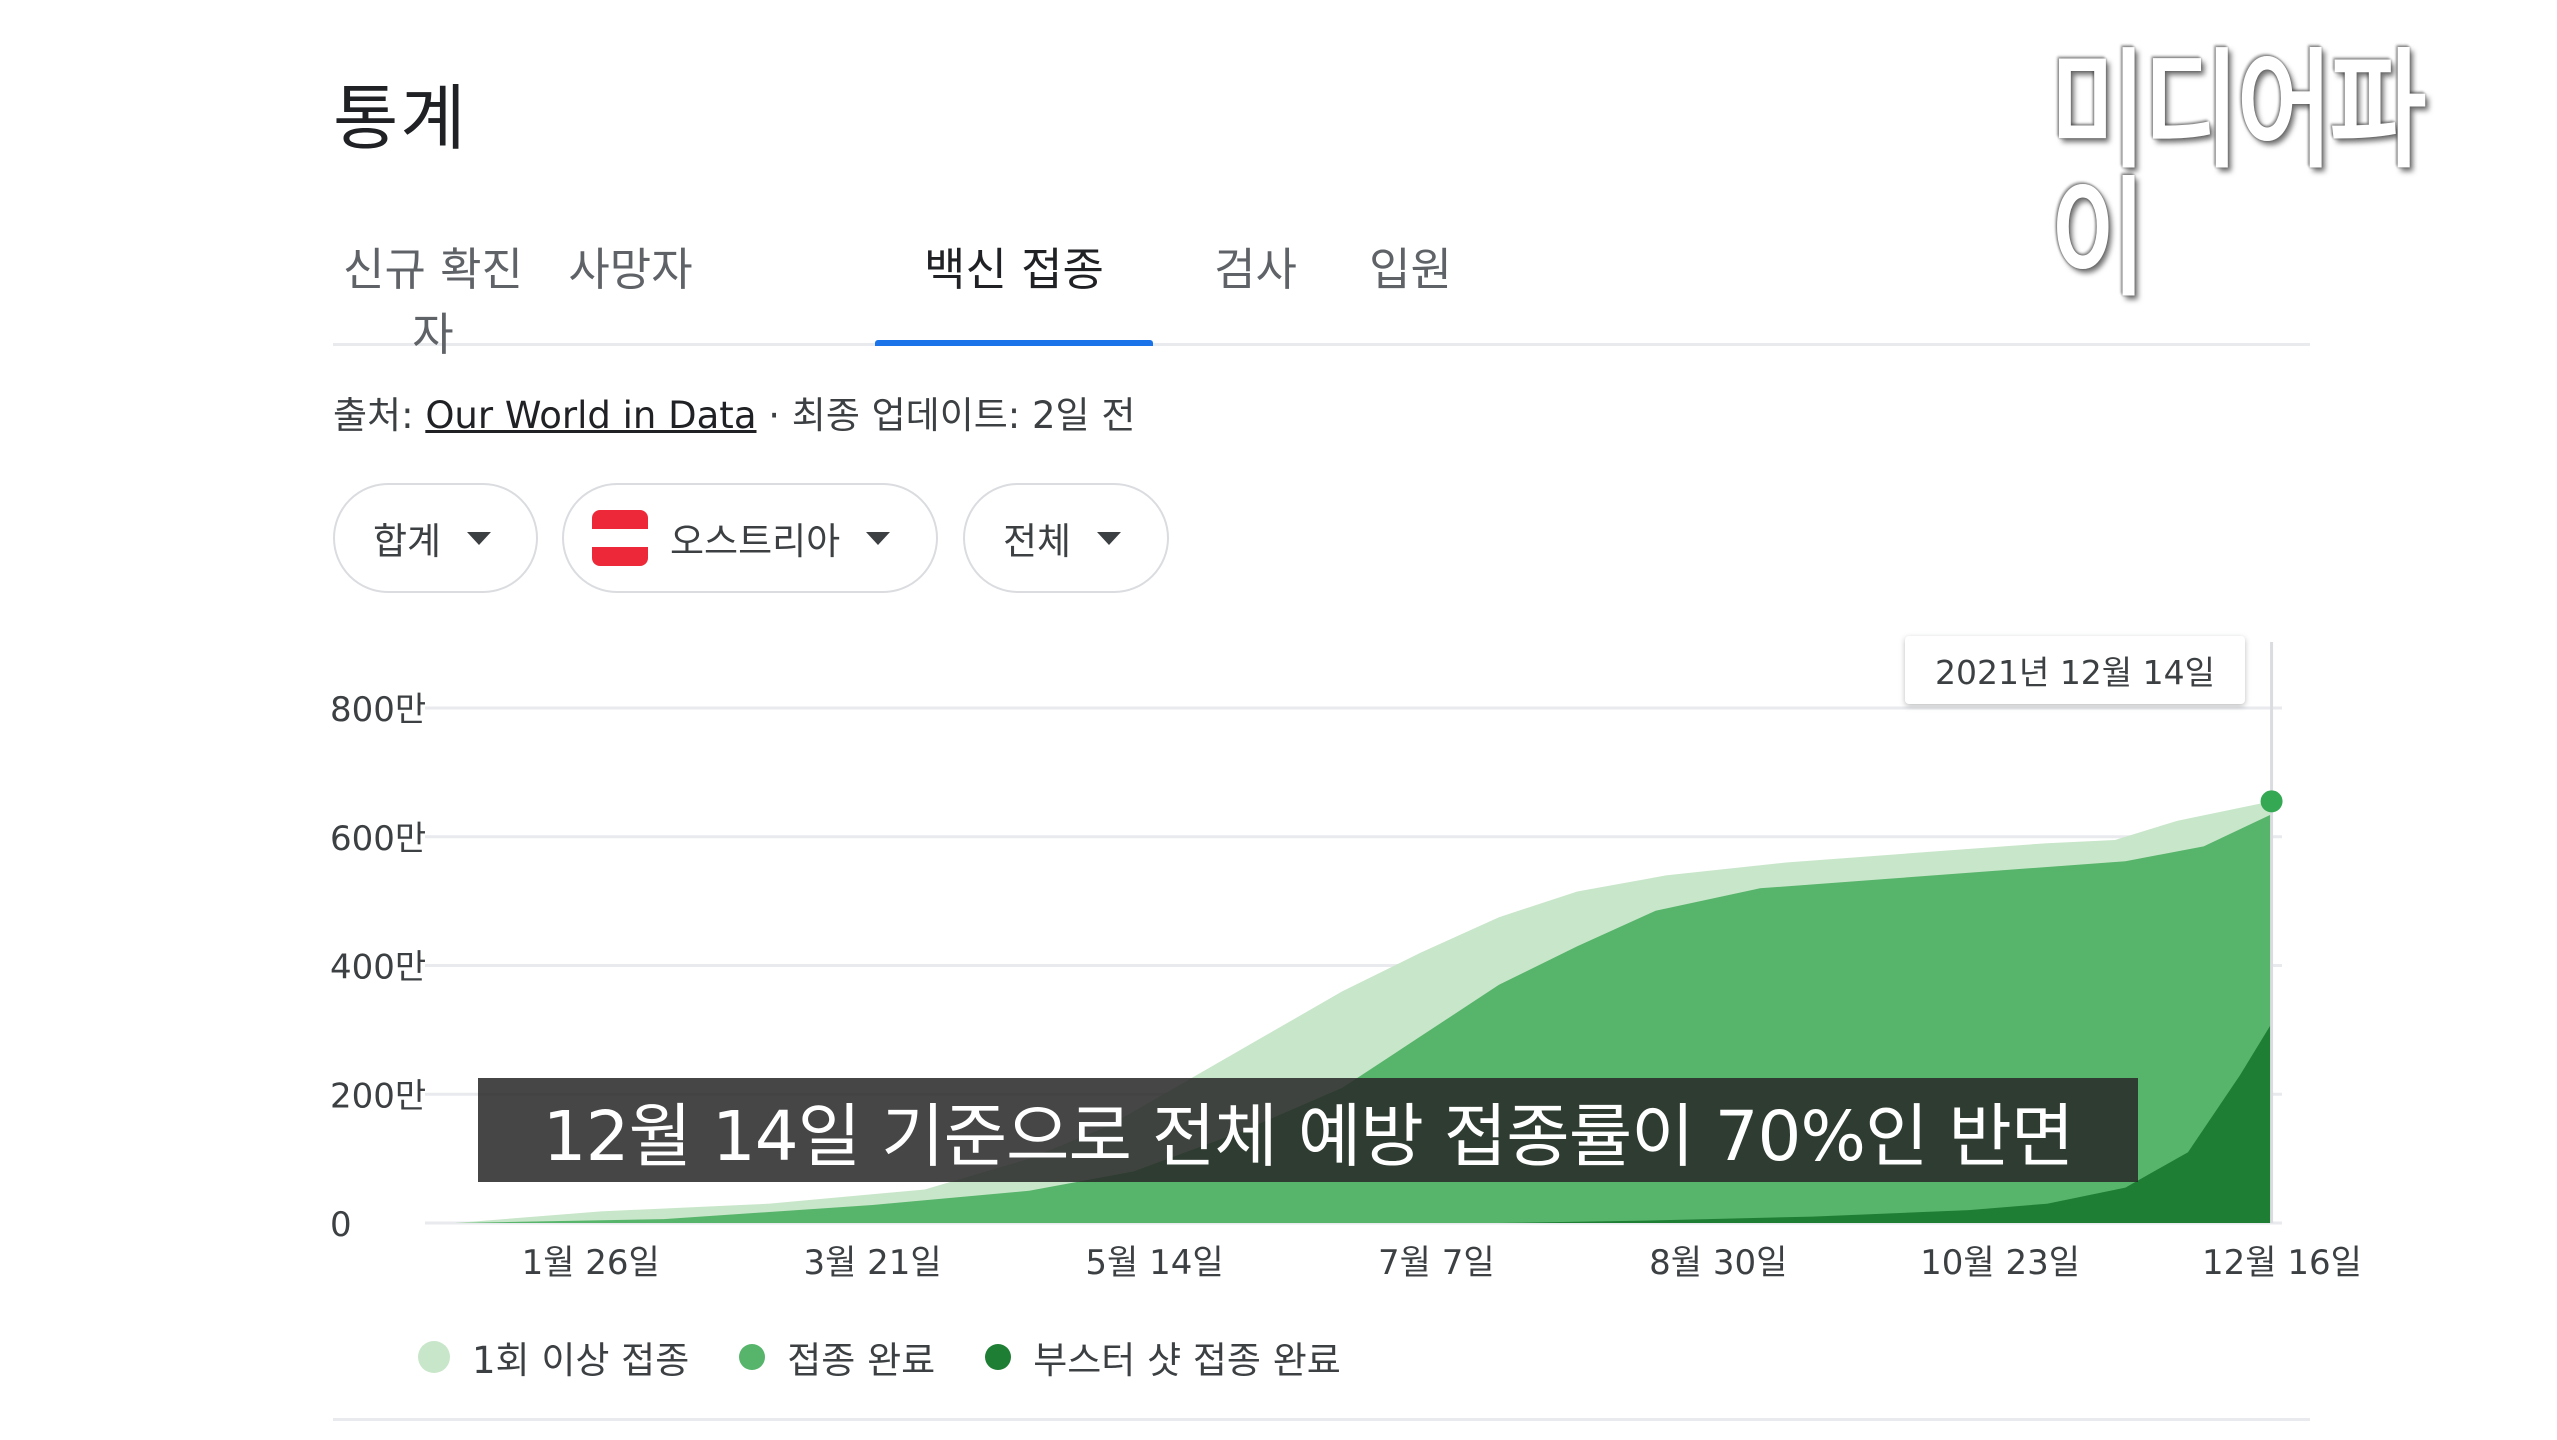 This screenshot has width=2557, height=1440. Describe the element at coordinates (2000, 1263) in the screenshot. I see `x-tick-label: 10월 23일` at that location.